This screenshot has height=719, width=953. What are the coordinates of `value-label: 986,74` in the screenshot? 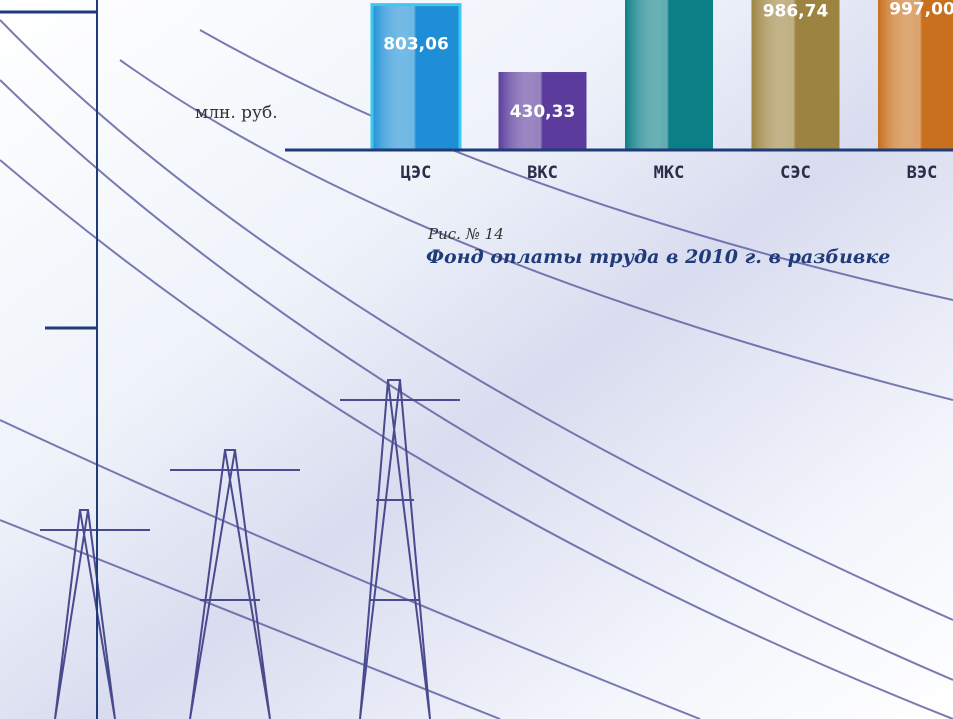 It's located at (796, 11).